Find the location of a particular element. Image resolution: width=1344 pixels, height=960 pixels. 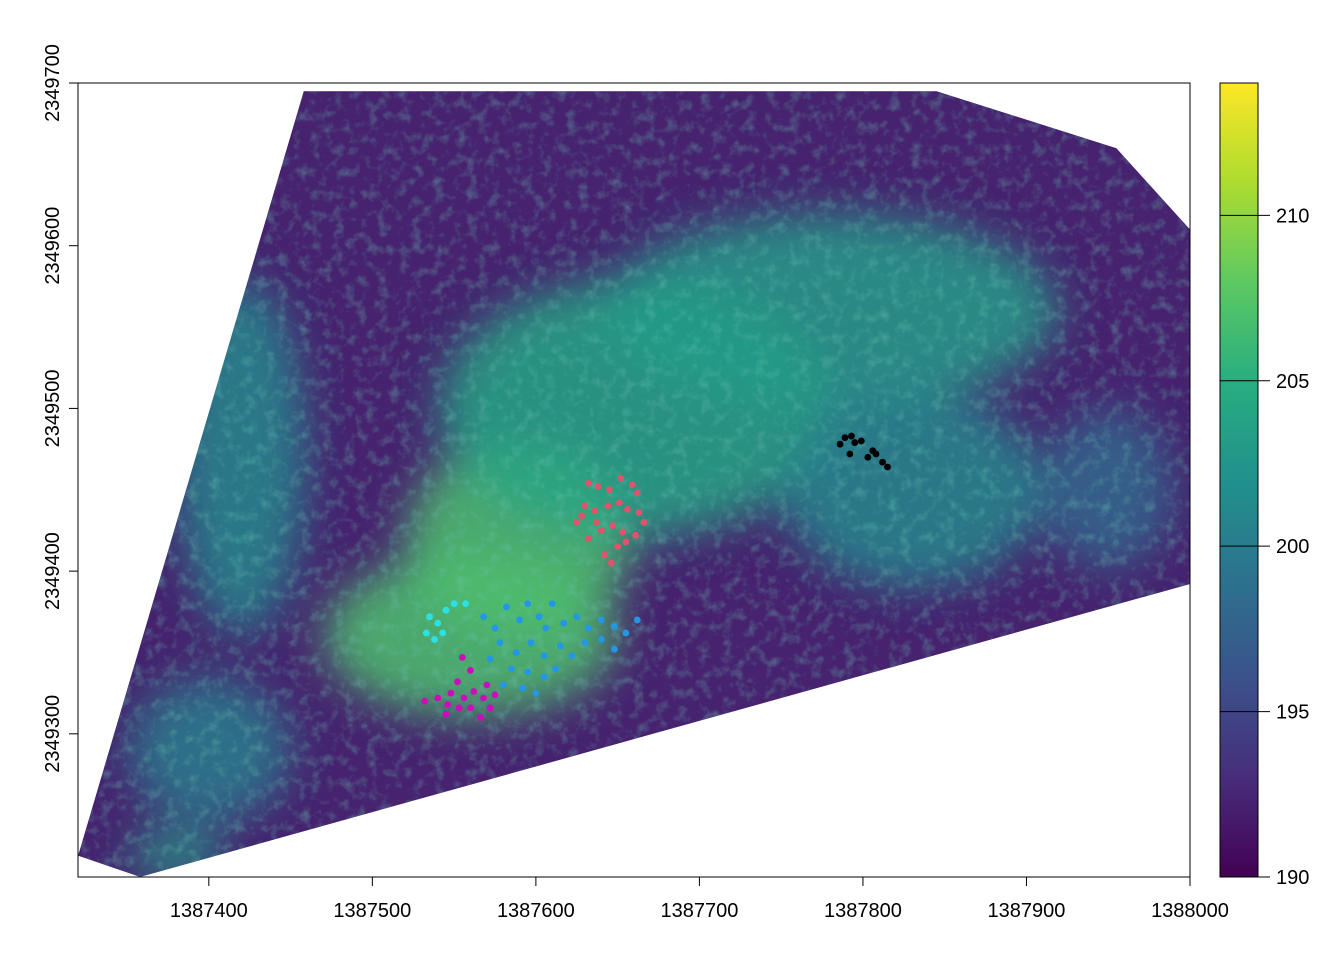

colorbar-tick-label: 195 is located at coordinates (1292, 713).